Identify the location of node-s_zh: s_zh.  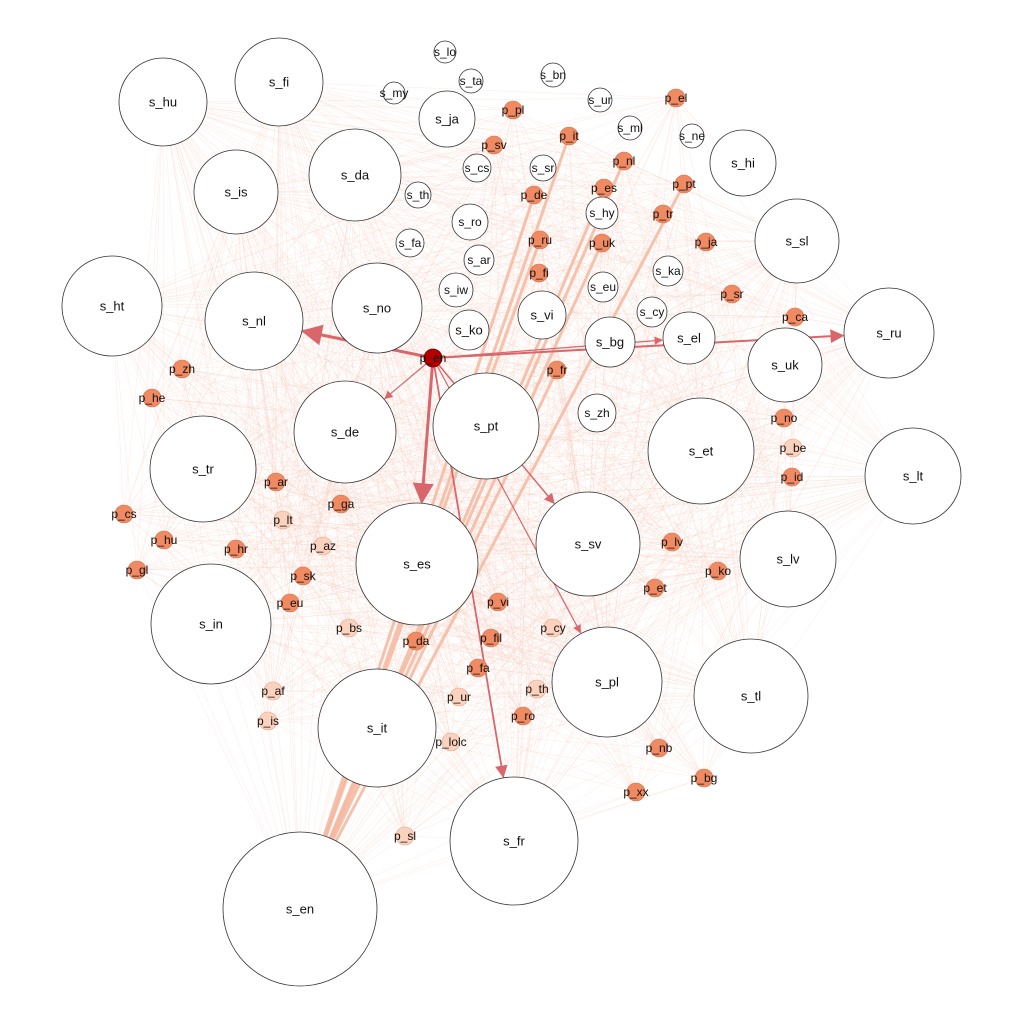
(597, 413).